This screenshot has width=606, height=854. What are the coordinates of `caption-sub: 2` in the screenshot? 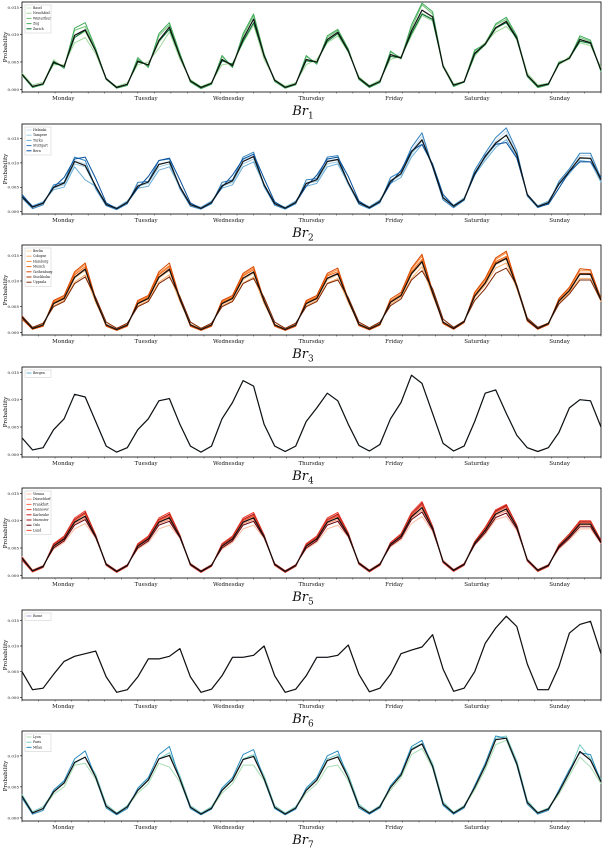 It's located at (311, 238).